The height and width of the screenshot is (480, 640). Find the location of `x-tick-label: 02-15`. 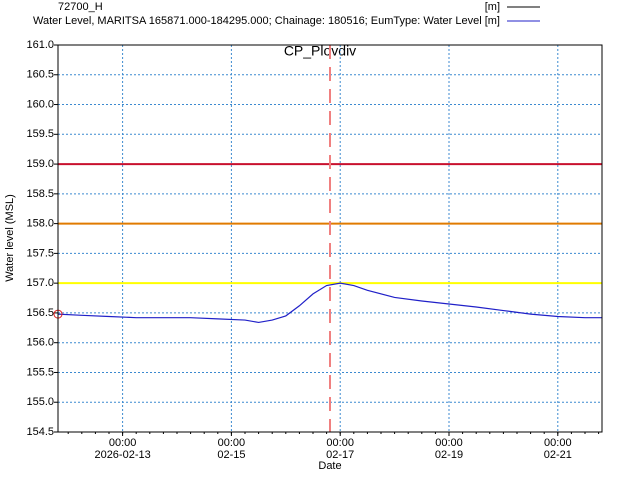

x-tick-label: 02-15 is located at coordinates (231, 455).